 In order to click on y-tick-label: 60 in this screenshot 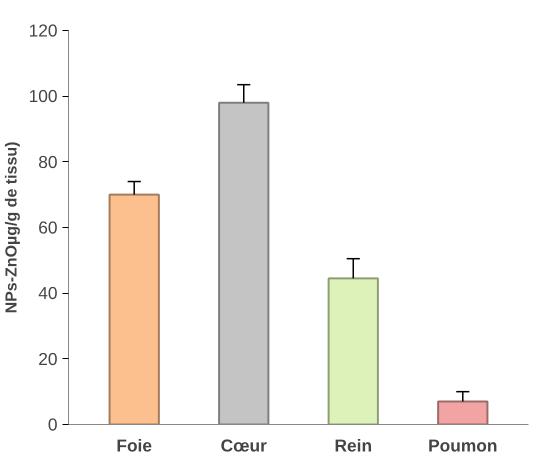, I will do `click(48, 228)`.